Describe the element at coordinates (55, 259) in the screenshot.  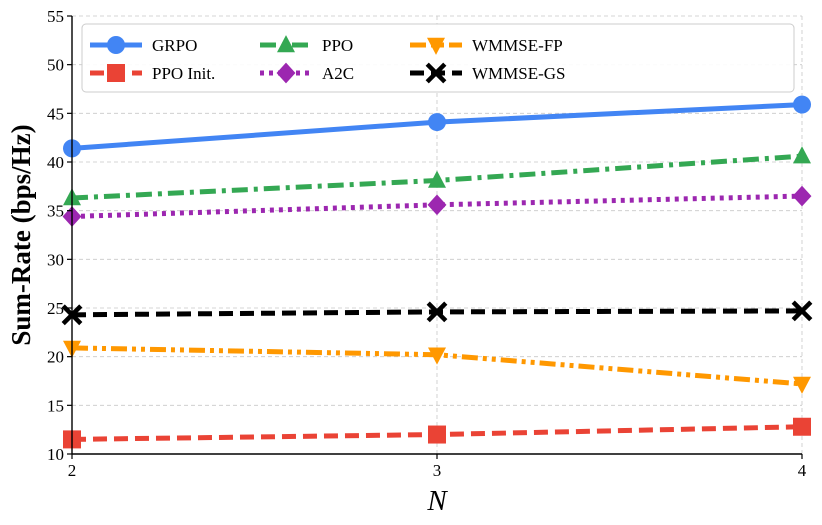
I see `y-tick-label: 30` at that location.